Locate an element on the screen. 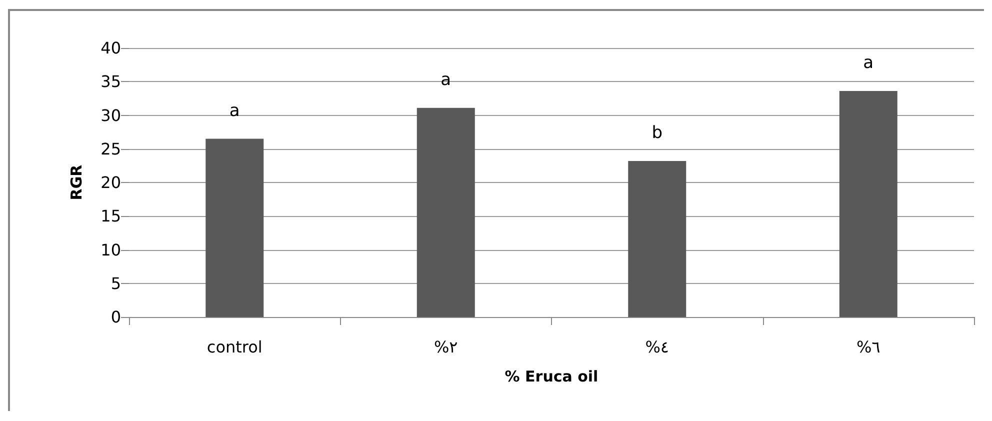  x-tick-label: control is located at coordinates (234, 347).